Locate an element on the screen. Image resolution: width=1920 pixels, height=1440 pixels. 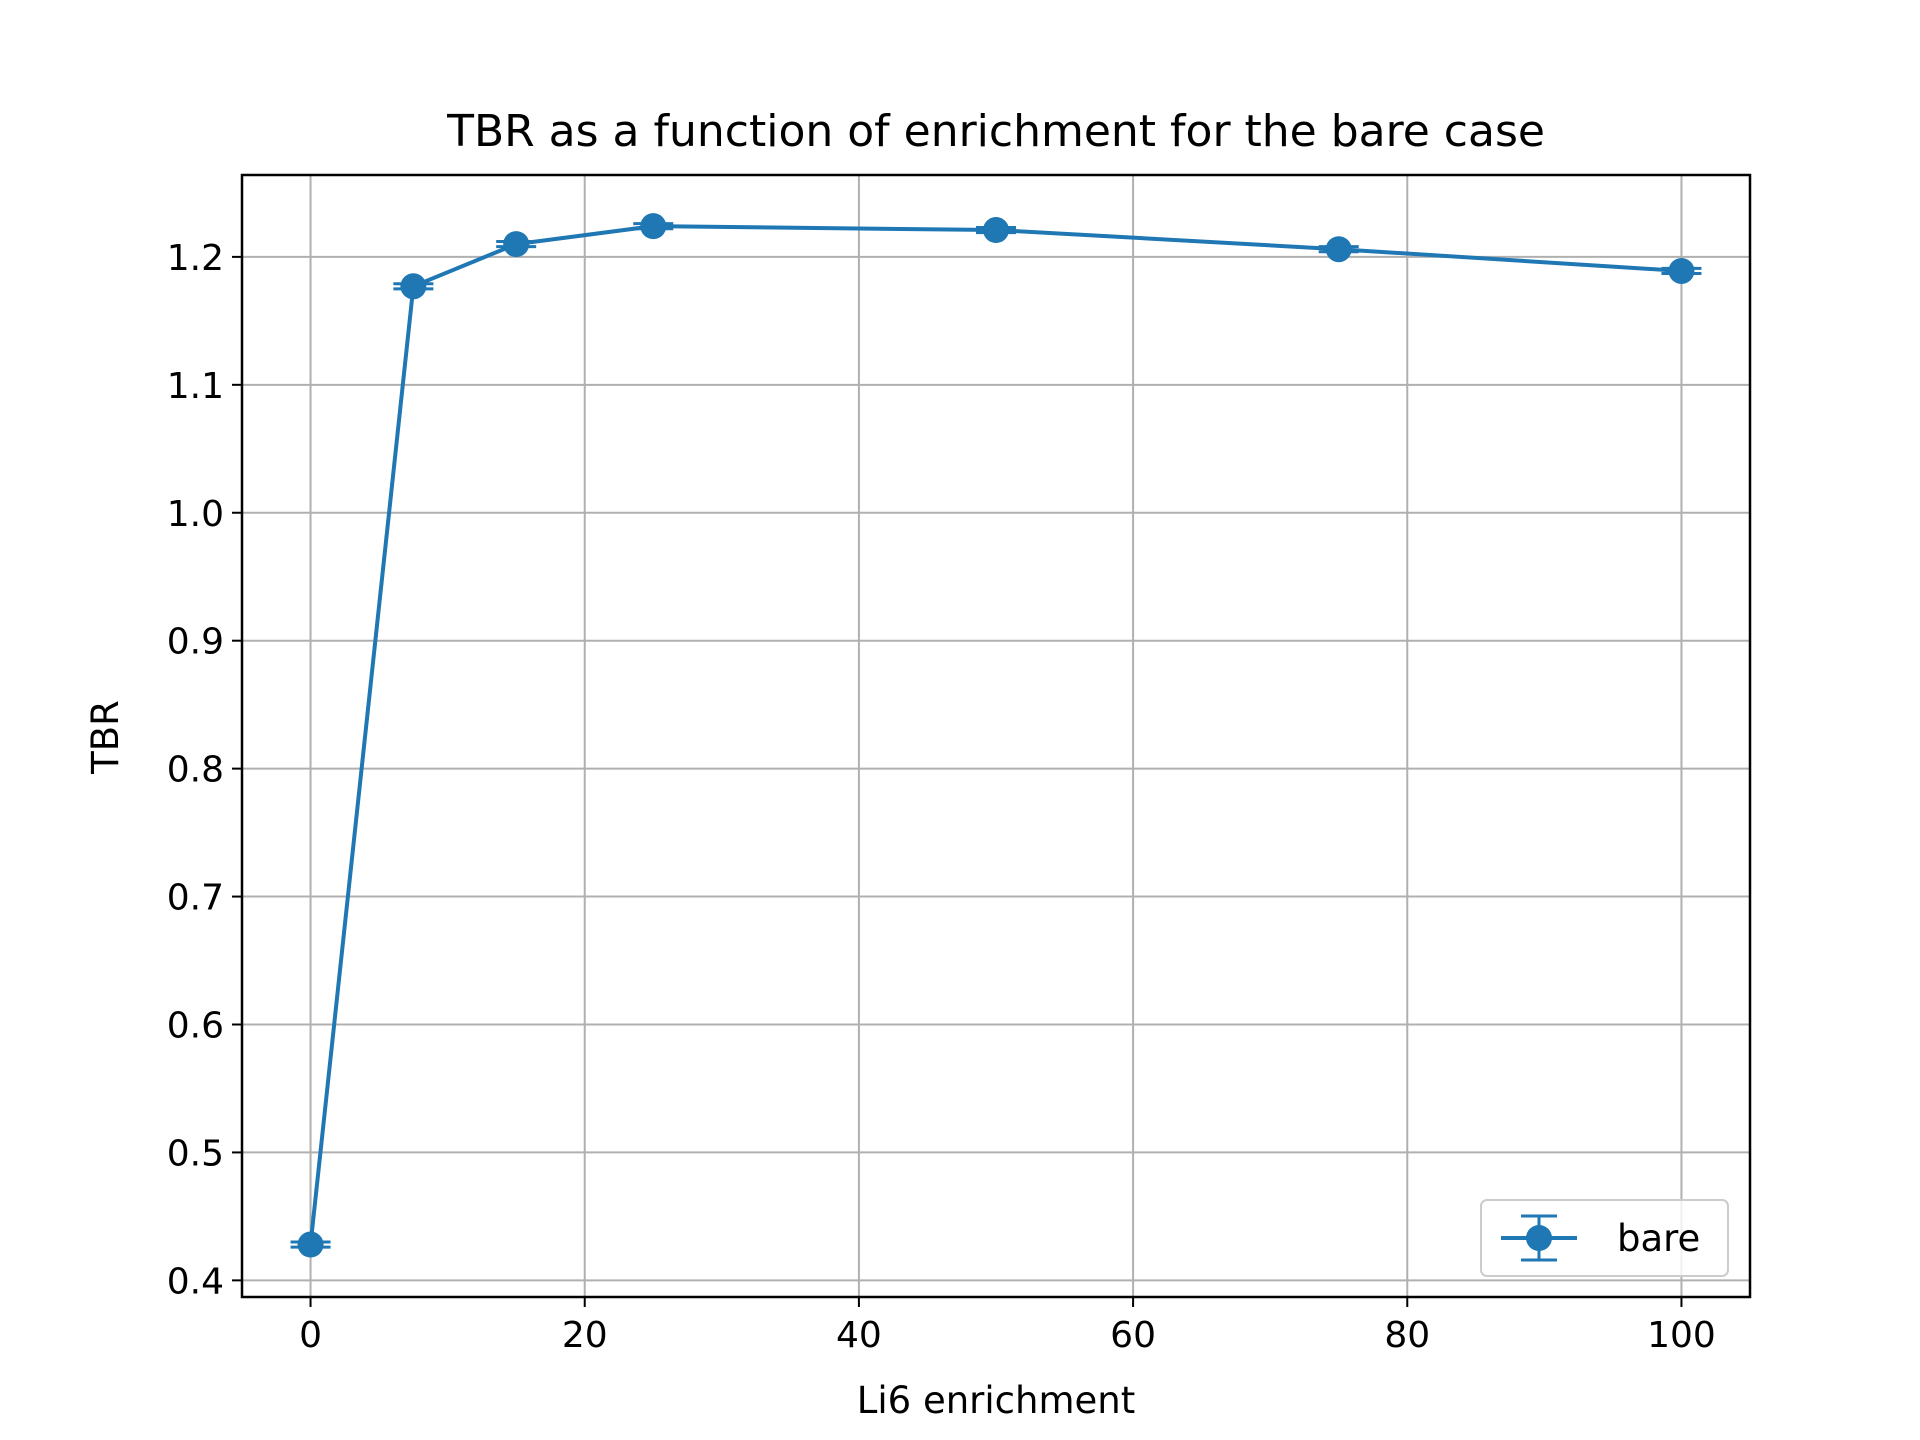
y-tick-label: 0.8 is located at coordinates (195, 770).